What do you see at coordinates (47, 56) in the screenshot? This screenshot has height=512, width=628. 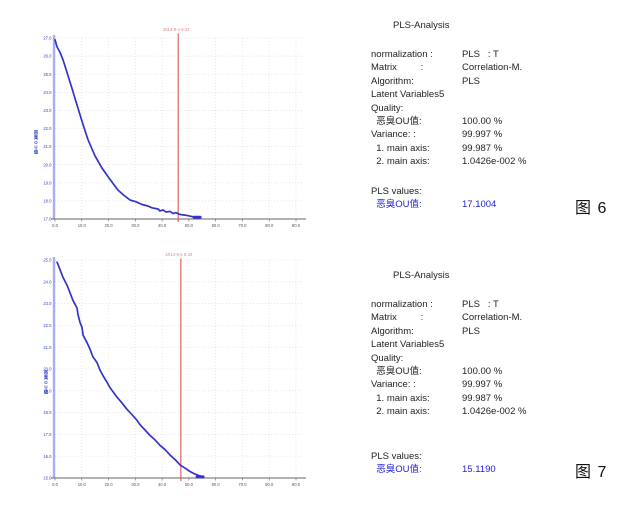 I see `svg-text: 26.0` at bounding box center [47, 56].